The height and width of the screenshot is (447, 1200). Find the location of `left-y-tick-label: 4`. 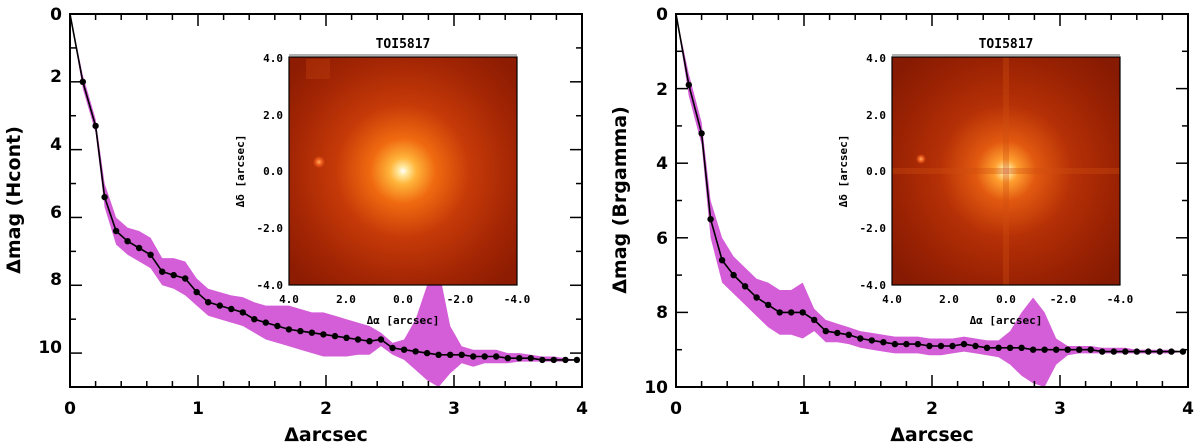

left-y-tick-label: 4 is located at coordinates (56, 145).